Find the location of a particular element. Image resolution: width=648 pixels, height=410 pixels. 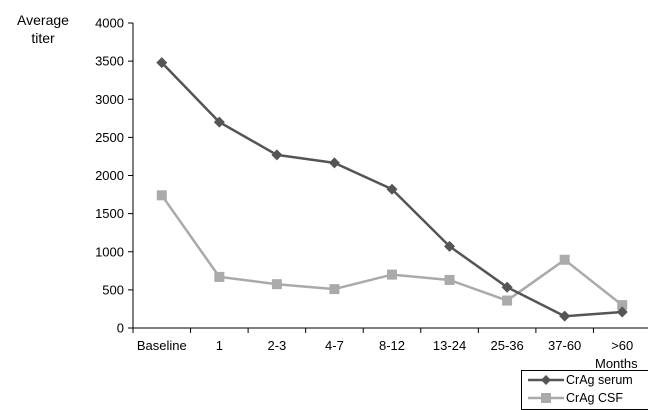

x-tick-labels: Baseline 1 2-3 4-7 8-12 13-24 25-36 37-60 >60 is located at coordinates (385, 345).